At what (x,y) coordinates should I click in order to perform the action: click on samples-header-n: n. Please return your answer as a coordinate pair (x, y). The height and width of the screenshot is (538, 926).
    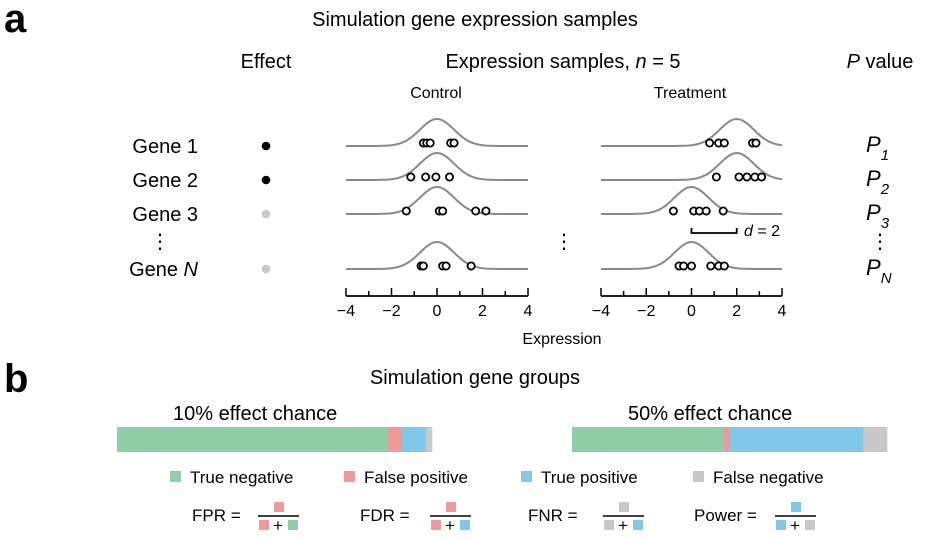
    Looking at the image, I should click on (641, 62).